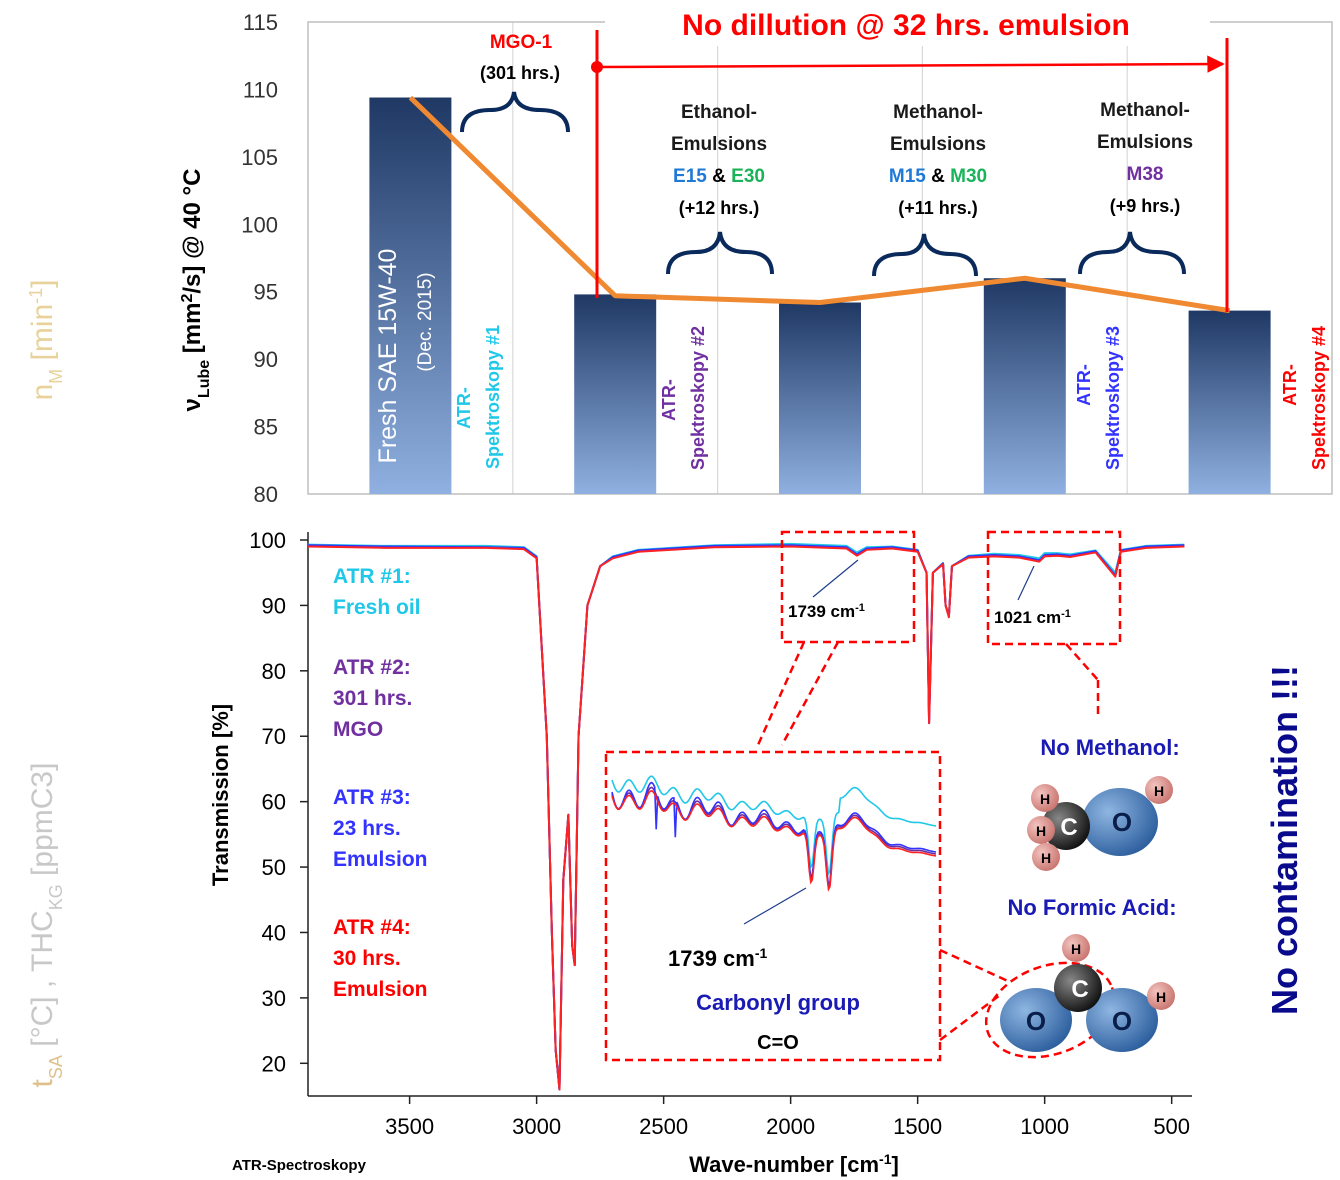 This screenshot has height=1180, width=1340. Describe the element at coordinates (274, 1063) in the screenshot. I see `bottom-y-tick-label: 20` at that location.